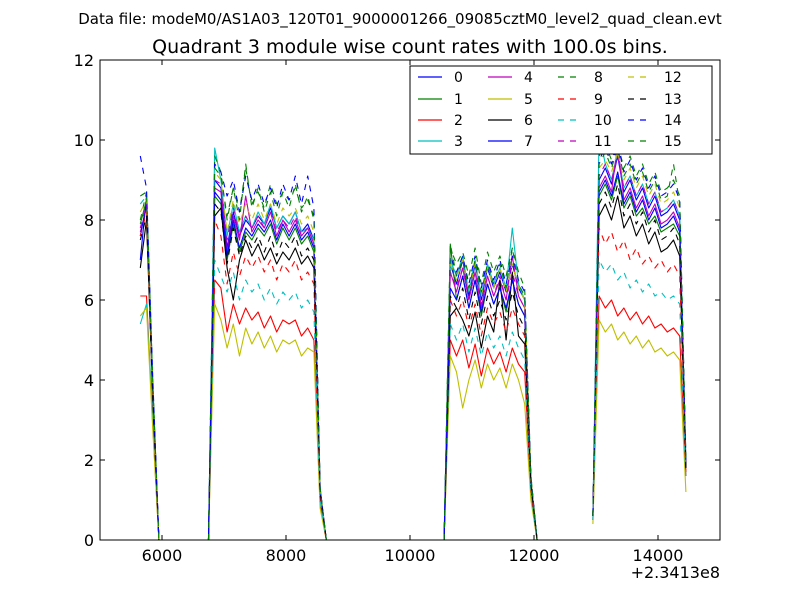 This screenshot has width=800, height=600. Describe the element at coordinates (458, 121) in the screenshot. I see `legend-label-2: 2` at that location.